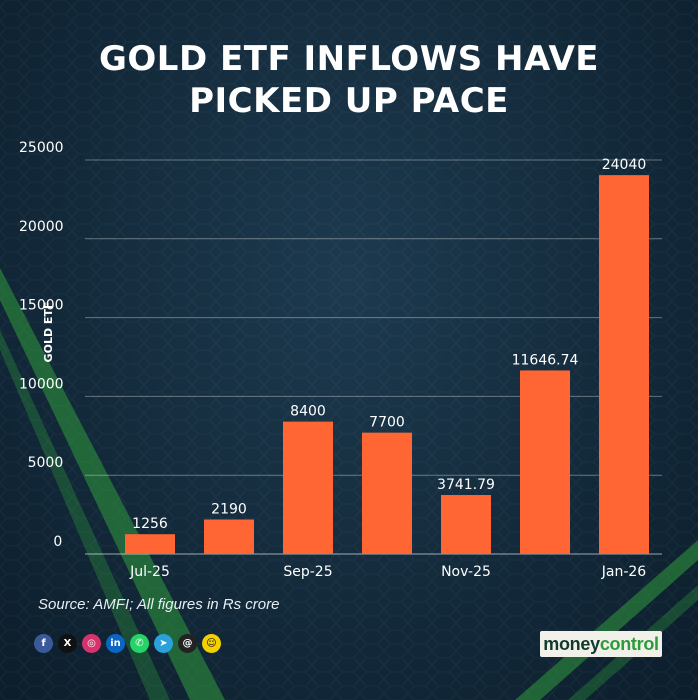 The width and height of the screenshot is (698, 700). Describe the element at coordinates (115, 643) in the screenshot. I see `linkedin-icon: in` at that location.